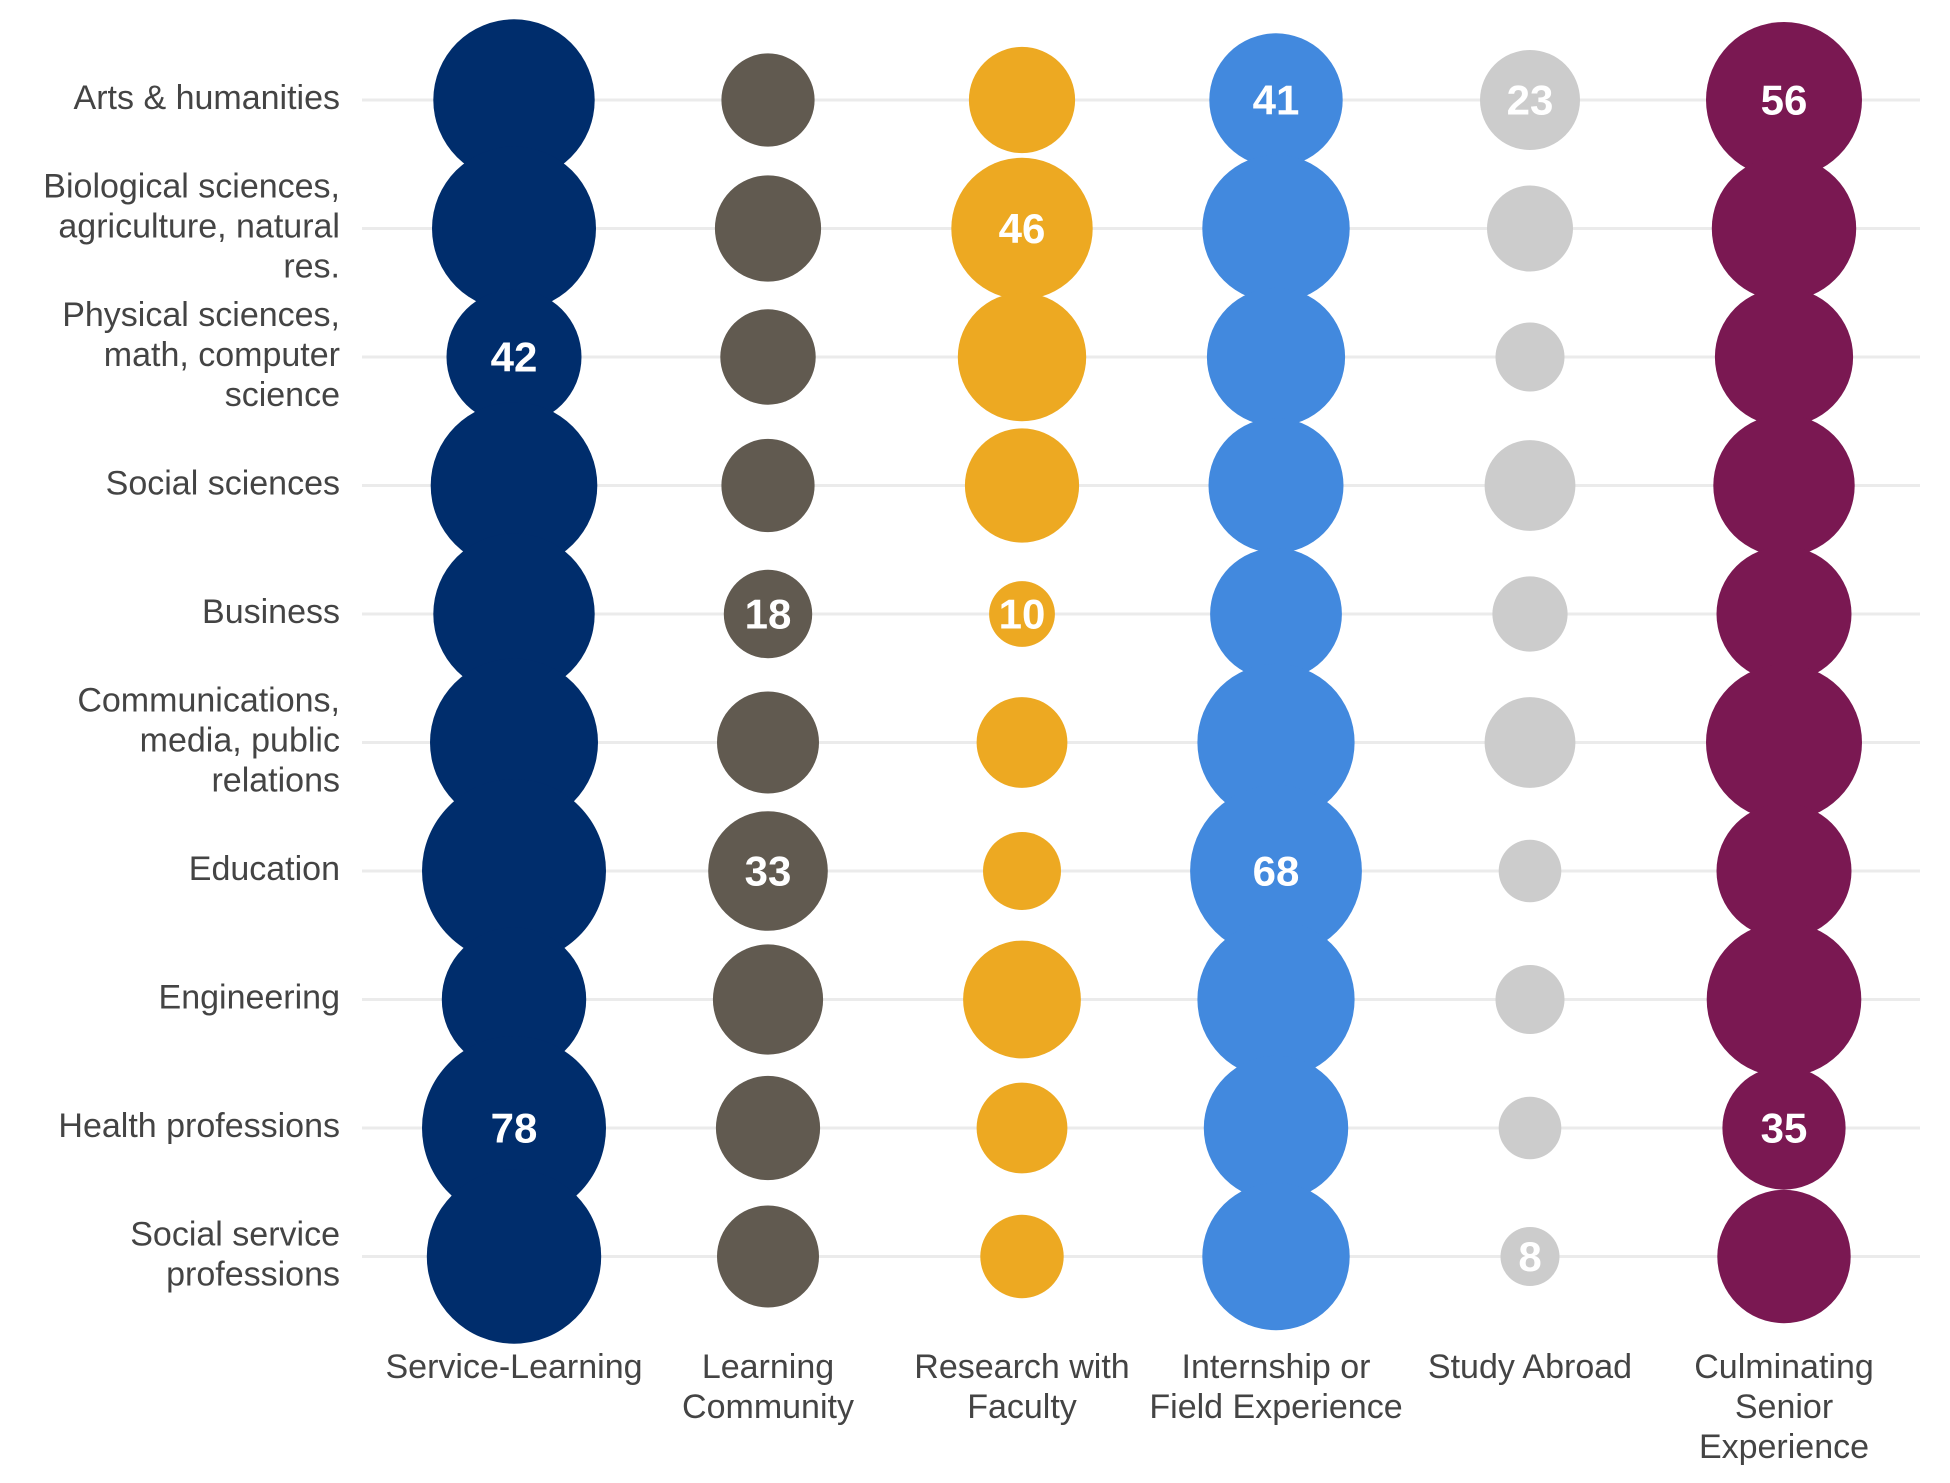  What do you see at coordinates (235, 1254) in the screenshot?
I see `row-label: Social service professions` at bounding box center [235, 1254].